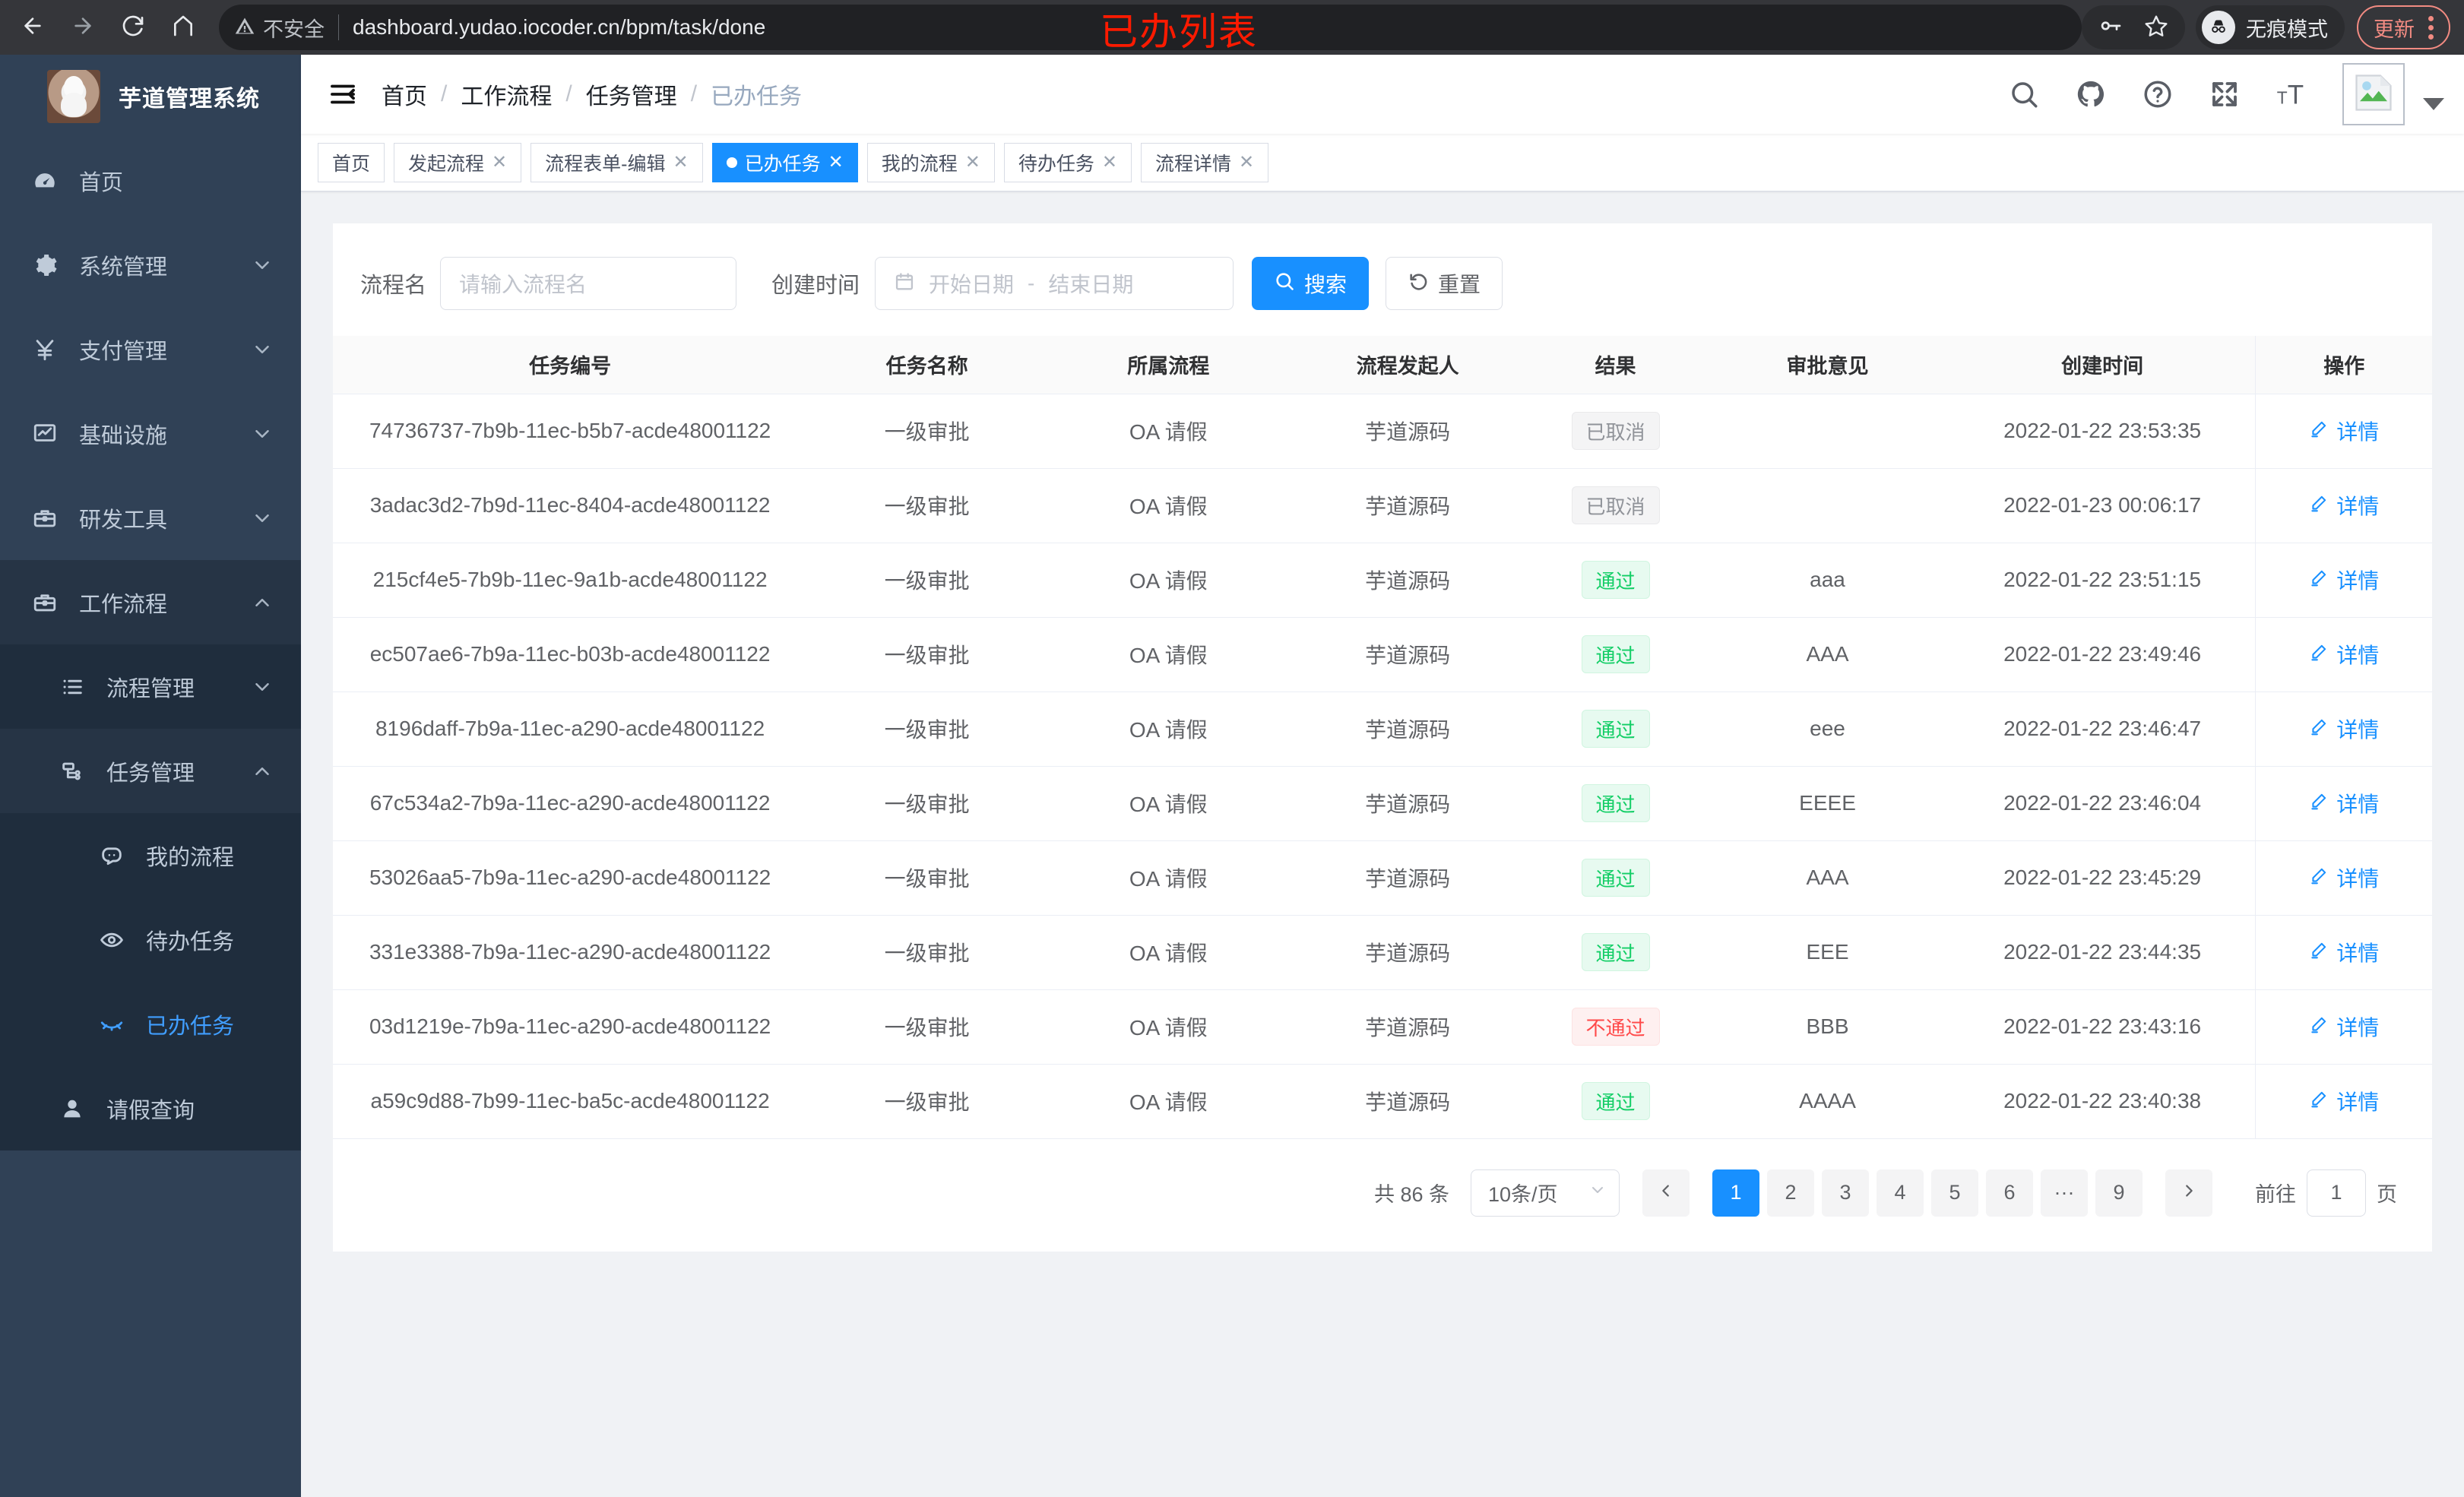 Image resolution: width=2464 pixels, height=1497 pixels. What do you see at coordinates (507, 96) in the screenshot?
I see `breadcrumb-item-workflow: 工作流程` at bounding box center [507, 96].